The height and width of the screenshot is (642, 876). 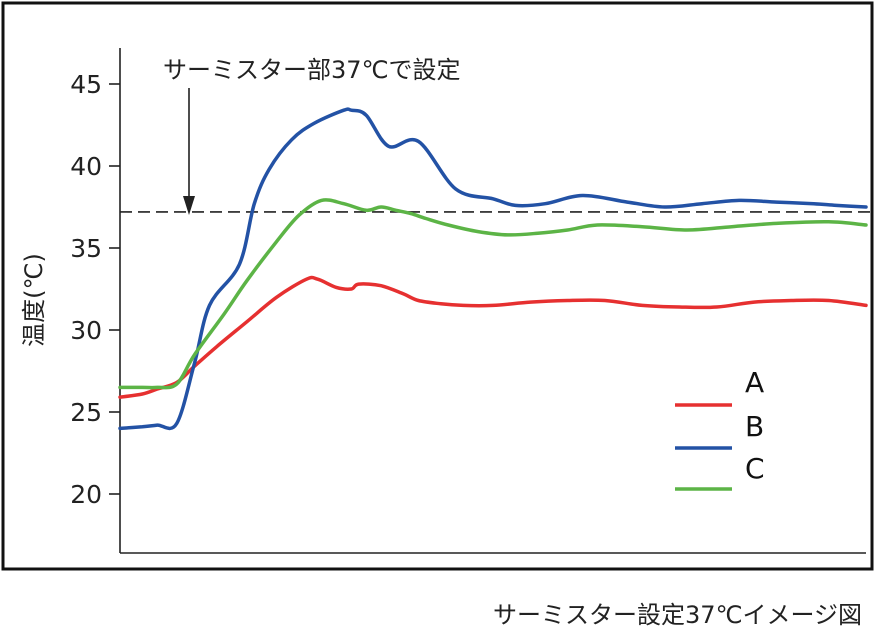 What do you see at coordinates (86, 248) in the screenshot?
I see `y-tick-label: 35` at bounding box center [86, 248].